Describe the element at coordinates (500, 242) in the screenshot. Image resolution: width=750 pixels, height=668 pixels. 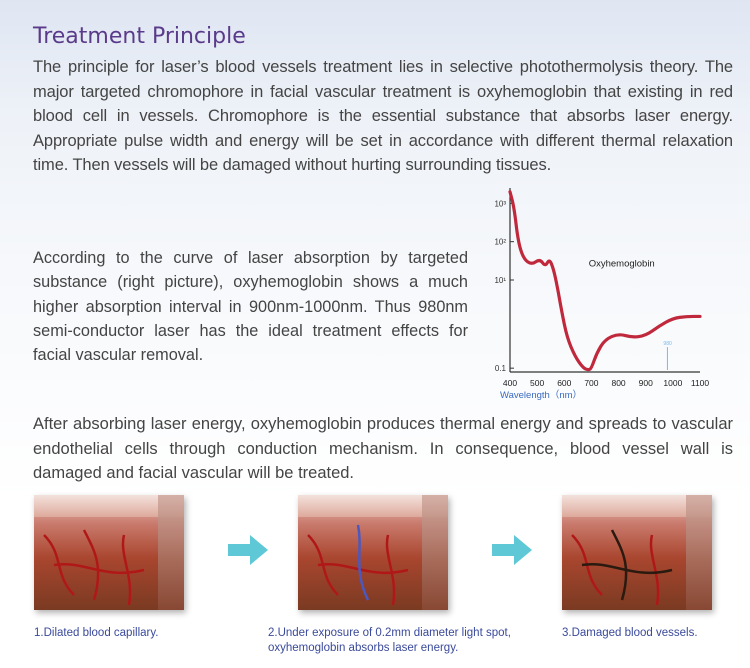
I see `y-tick-label: 10²` at that location.